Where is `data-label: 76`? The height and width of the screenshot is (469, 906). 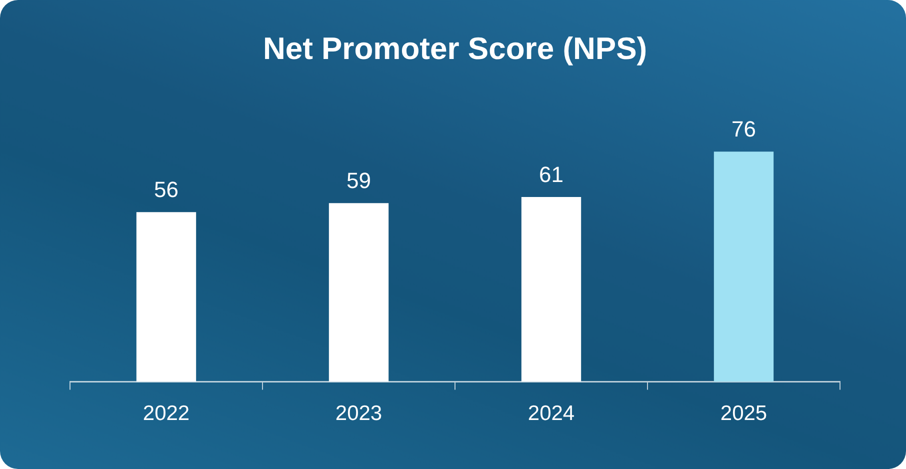
data-label: 76 is located at coordinates (744, 129).